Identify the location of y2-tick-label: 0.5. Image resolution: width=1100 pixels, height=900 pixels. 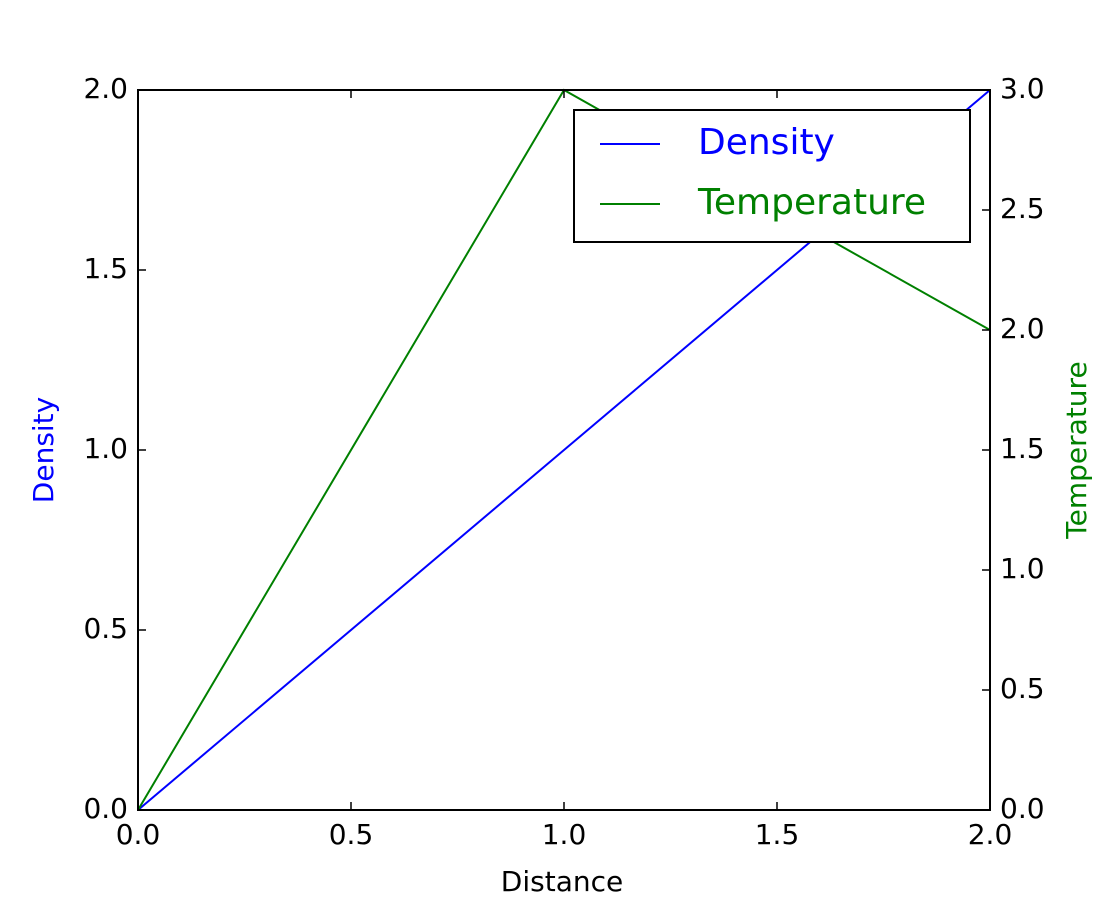
(1022, 688).